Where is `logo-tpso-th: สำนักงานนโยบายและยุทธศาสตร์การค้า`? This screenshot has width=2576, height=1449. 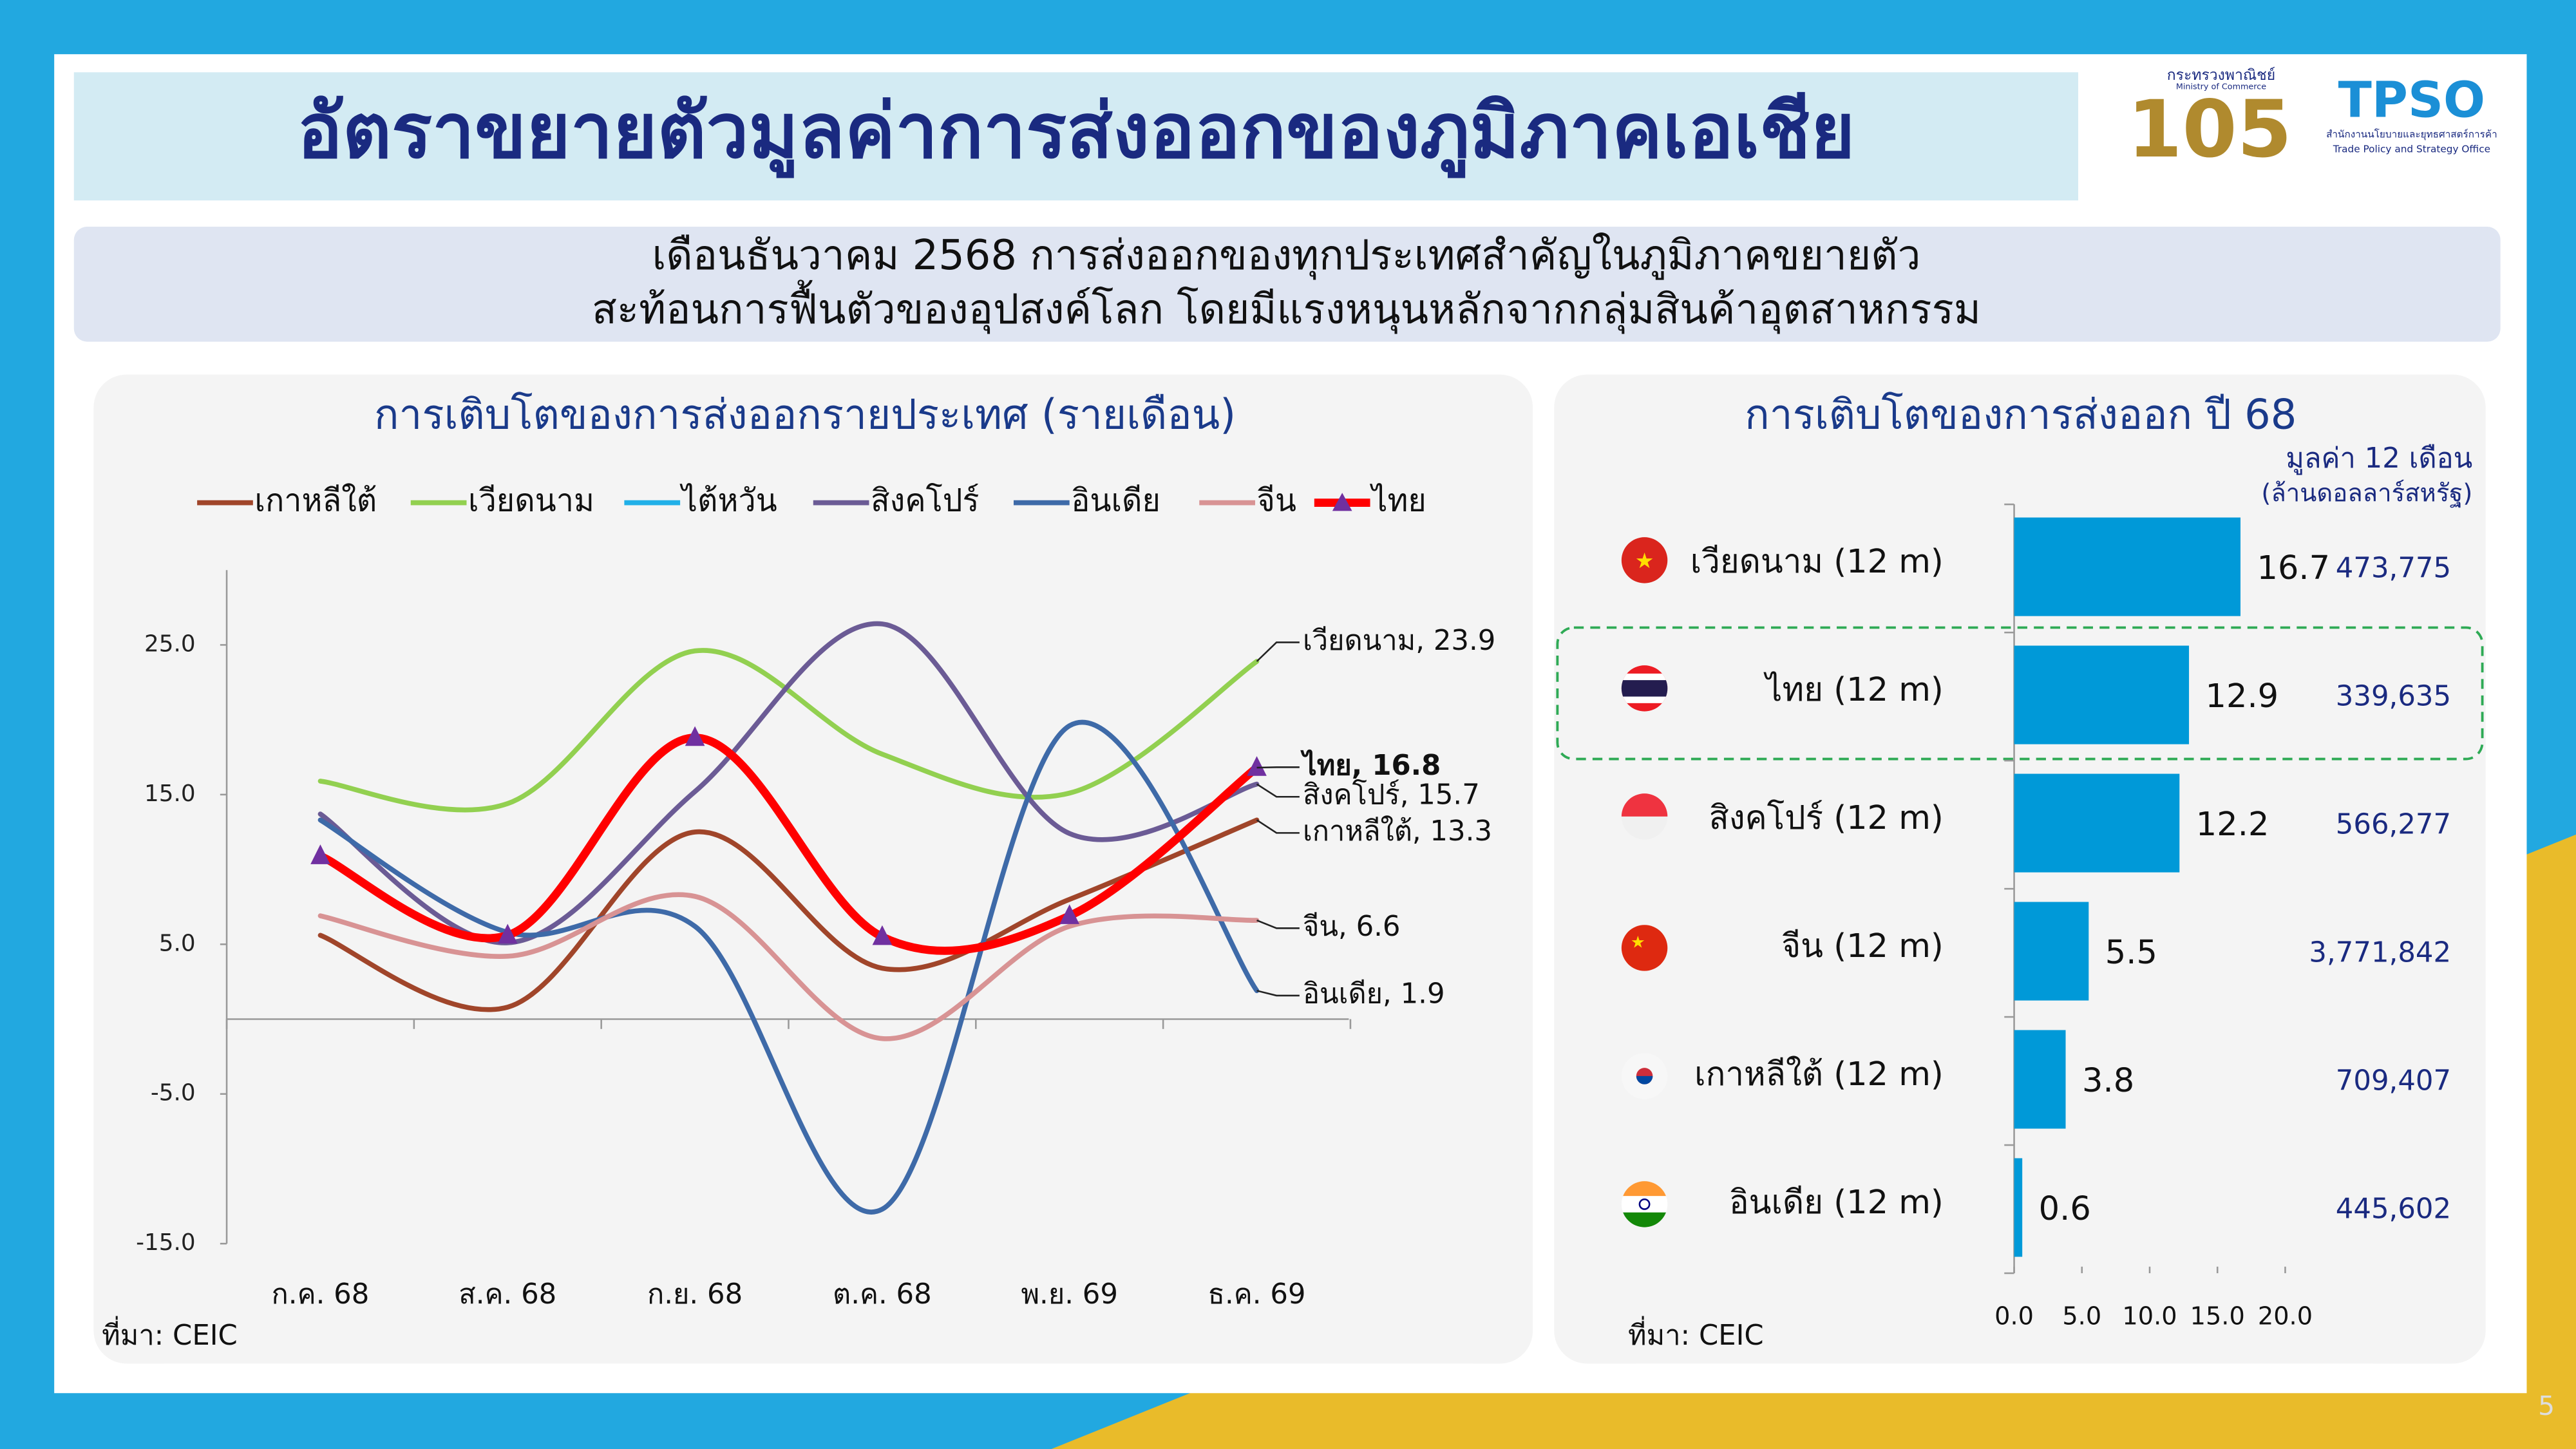 logo-tpso-th: สำนักงานนโยบายและยุทธศาสตร์การค้า is located at coordinates (2411, 135).